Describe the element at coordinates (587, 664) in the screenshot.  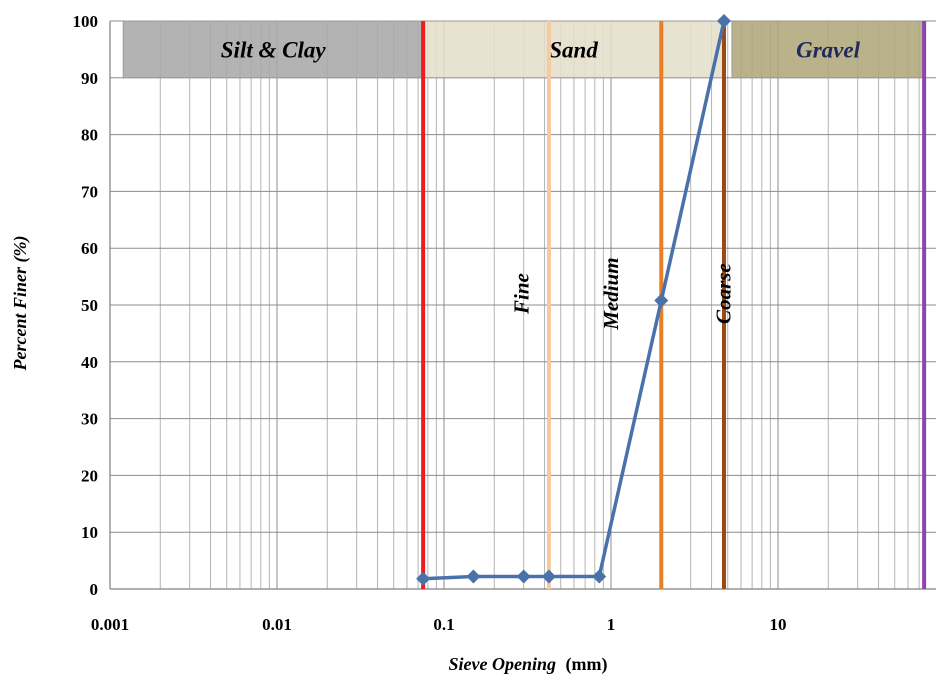
I see `x-axis-title-unit: (mm)` at that location.